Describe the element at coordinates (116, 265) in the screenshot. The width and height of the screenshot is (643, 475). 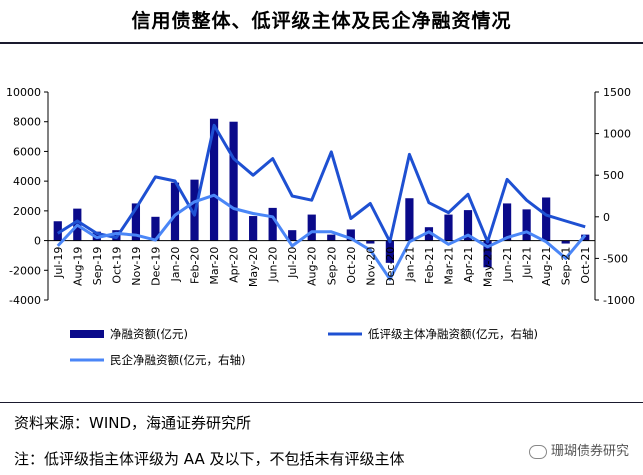
I see `x-tick-label: Oct-19` at that location.